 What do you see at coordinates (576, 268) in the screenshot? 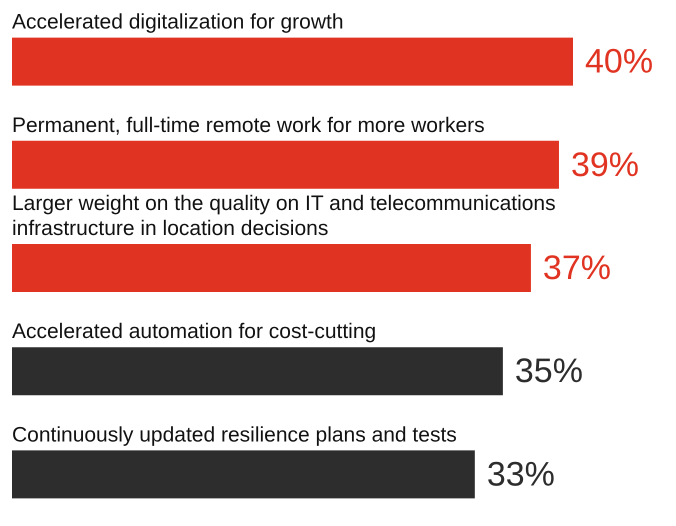
I see `data-label: 37%` at bounding box center [576, 268].